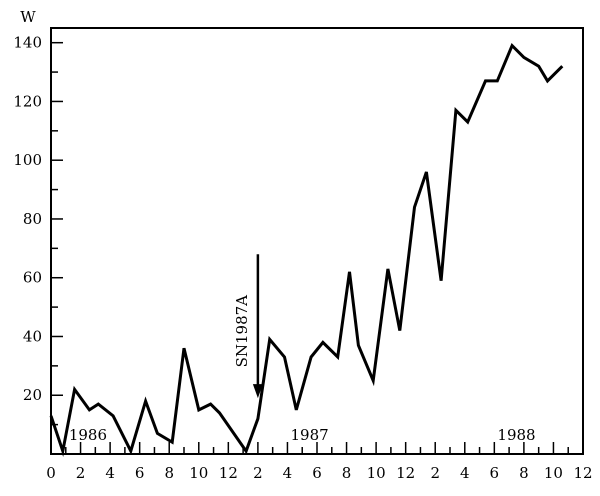 This screenshot has height=496, width=600. Describe the element at coordinates (516, 435) in the screenshot. I see `year-label: 1988` at that location.